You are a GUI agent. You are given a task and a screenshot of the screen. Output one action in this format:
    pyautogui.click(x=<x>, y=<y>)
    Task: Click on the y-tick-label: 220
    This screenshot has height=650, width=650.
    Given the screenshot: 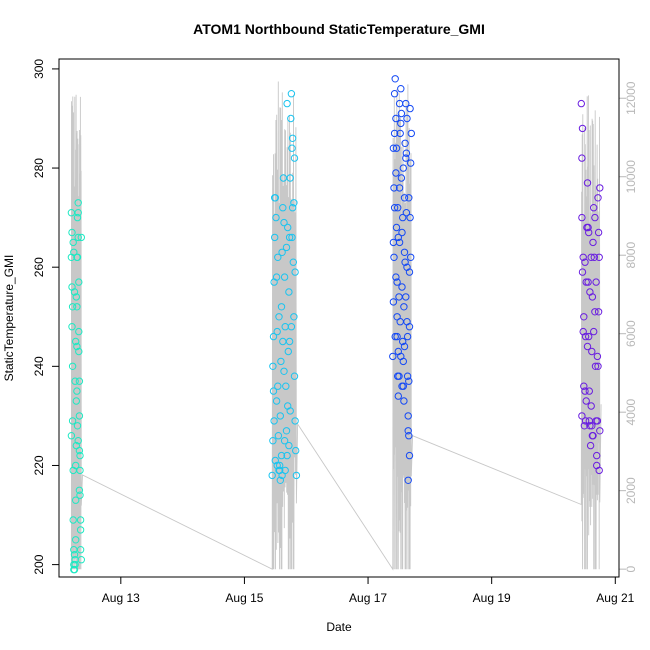 What is the action you would take?
    pyautogui.click(x=39, y=465)
    